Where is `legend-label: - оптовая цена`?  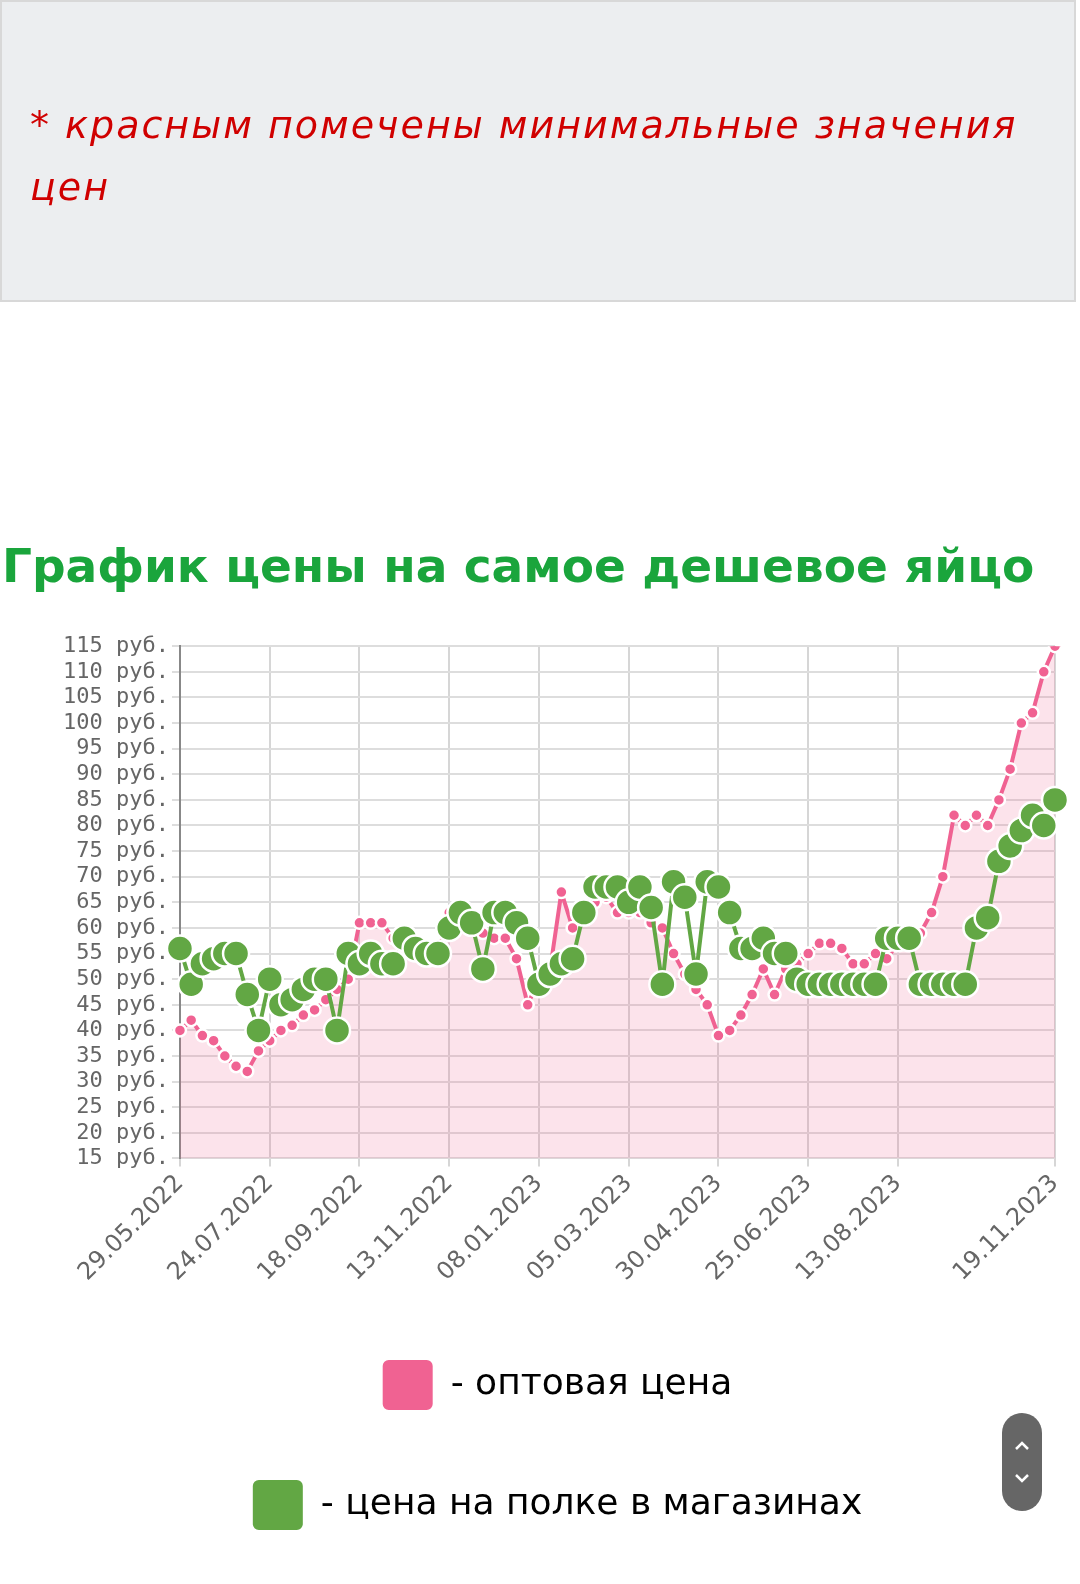
legend-label: - оптовая цена is located at coordinates (591, 1382).